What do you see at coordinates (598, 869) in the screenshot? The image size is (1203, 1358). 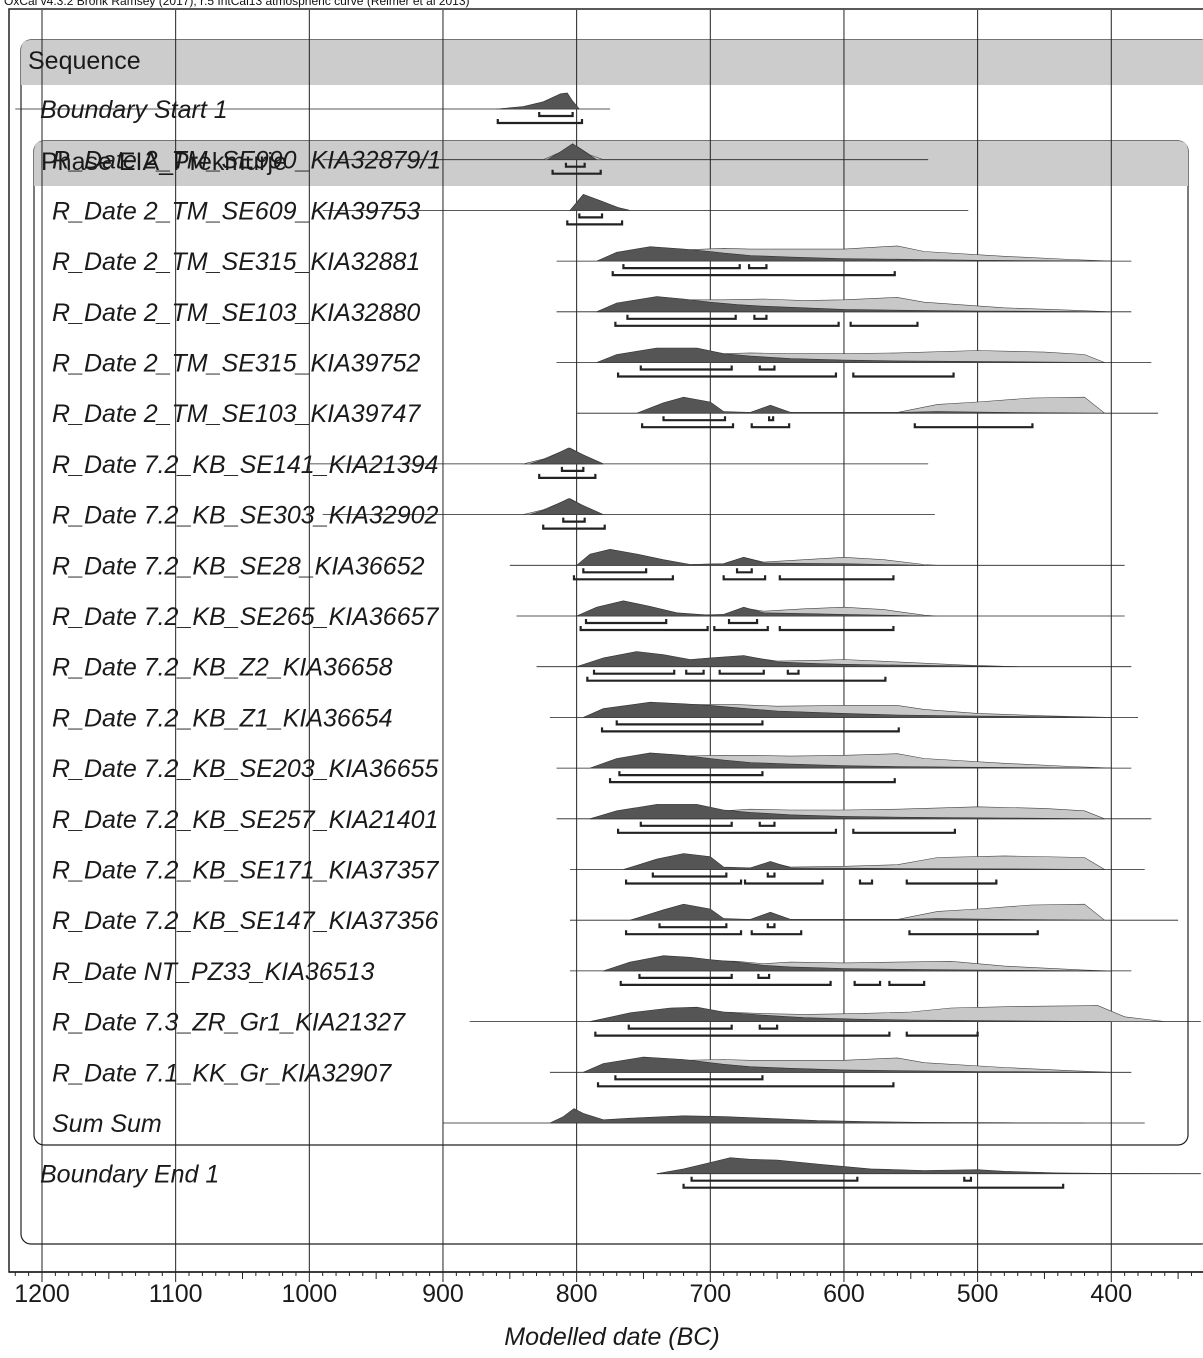 I see `distribution-row: R_Date 7.2_KB_SE171_KIA37357` at bounding box center [598, 869].